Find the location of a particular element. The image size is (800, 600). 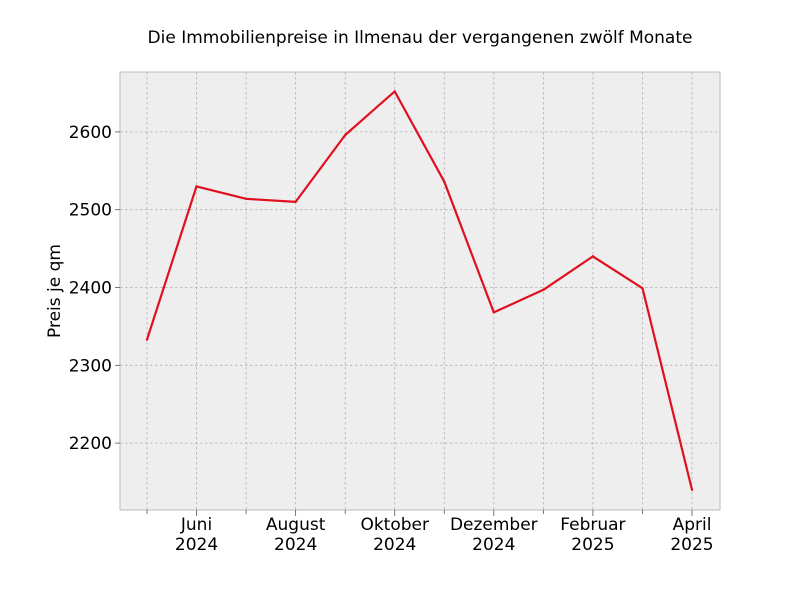

y-axis-label: Preis je qm is located at coordinates (55, 291).